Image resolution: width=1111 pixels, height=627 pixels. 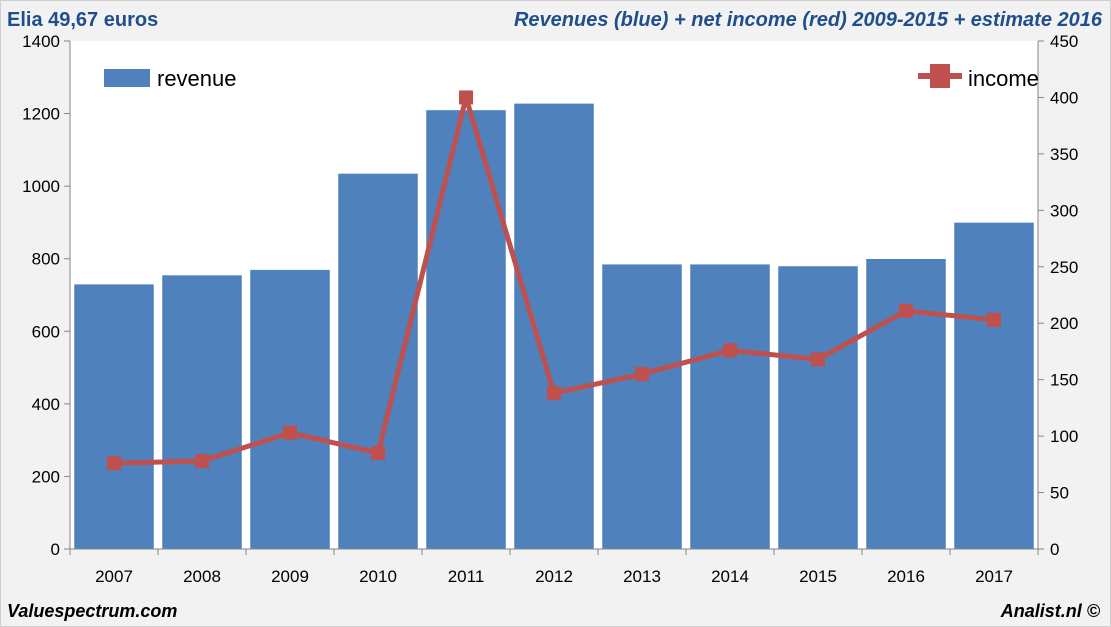 What do you see at coordinates (1064, 380) in the screenshot?
I see `y-right-tick-label: 150` at bounding box center [1064, 380].